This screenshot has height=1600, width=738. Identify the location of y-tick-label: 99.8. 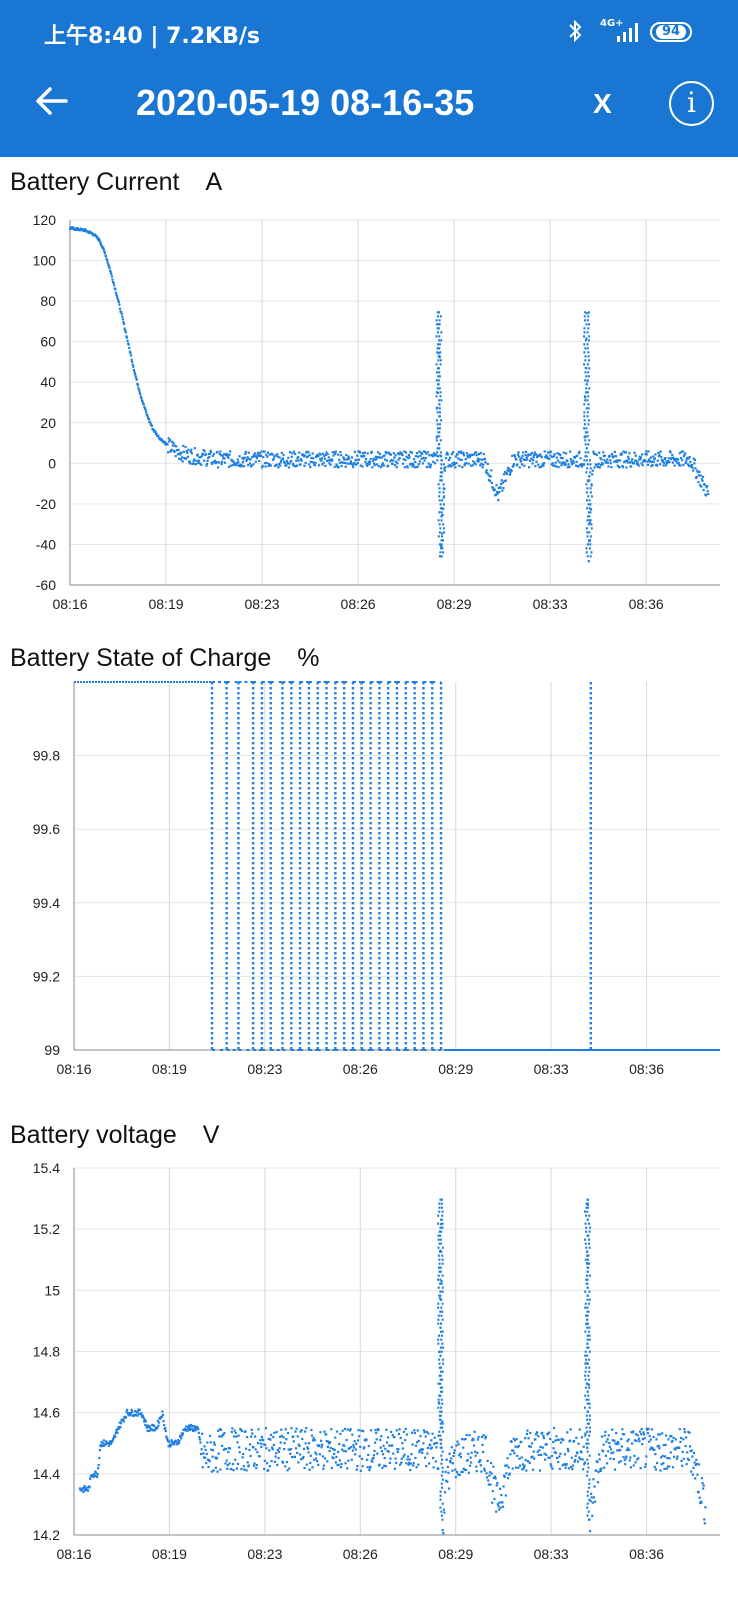
(46, 756).